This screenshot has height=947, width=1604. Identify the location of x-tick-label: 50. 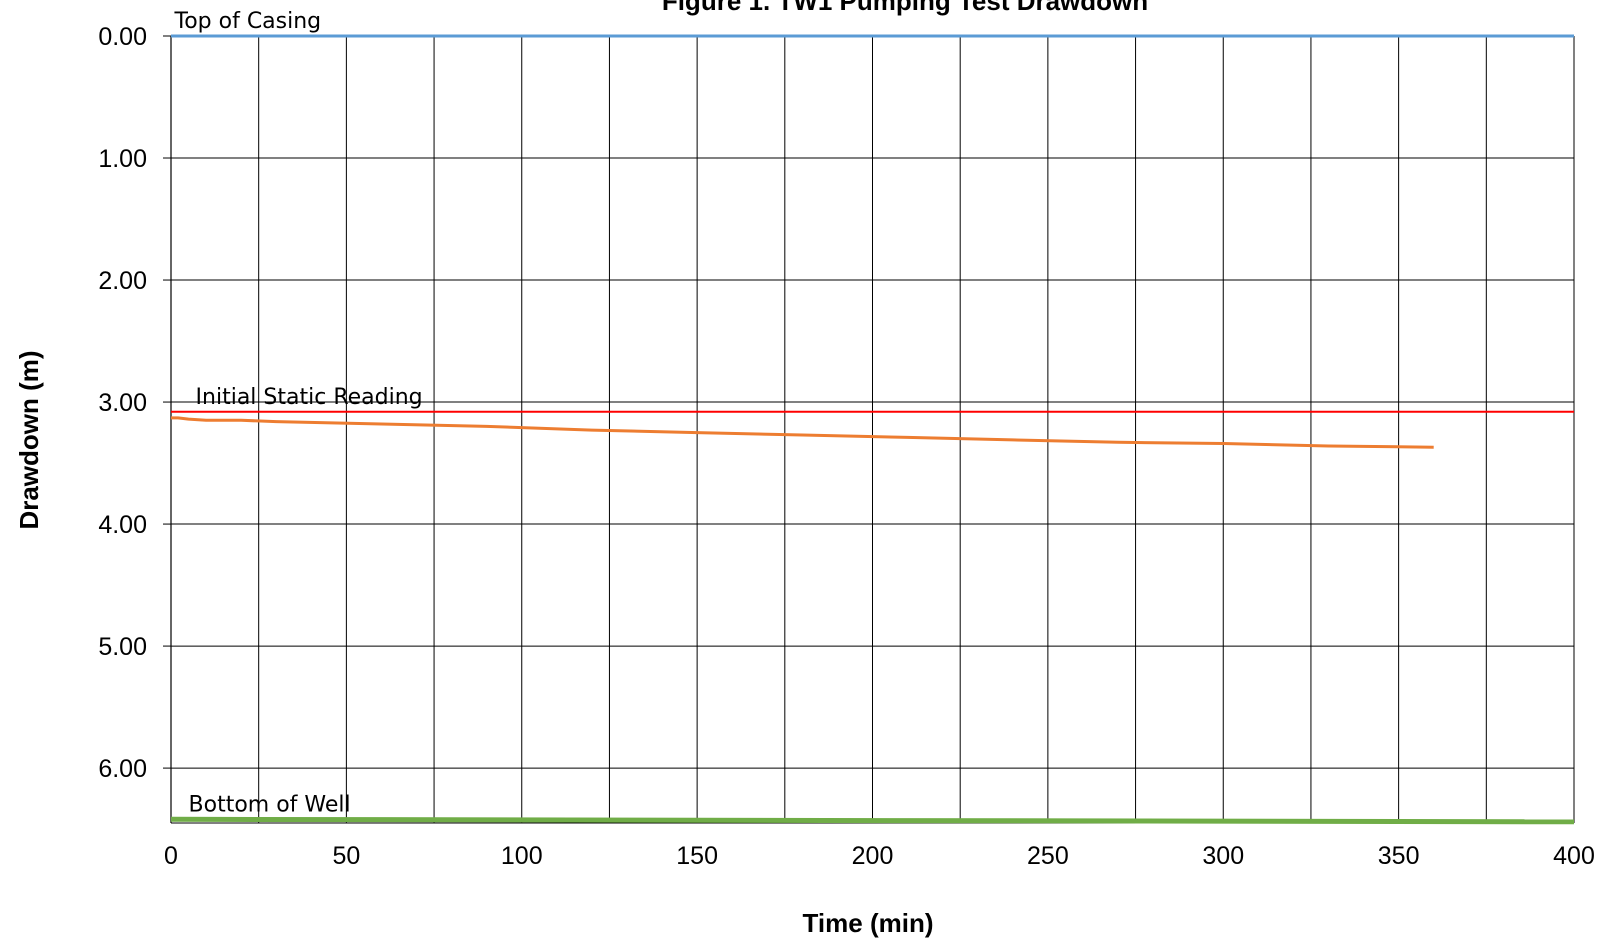
(346, 856).